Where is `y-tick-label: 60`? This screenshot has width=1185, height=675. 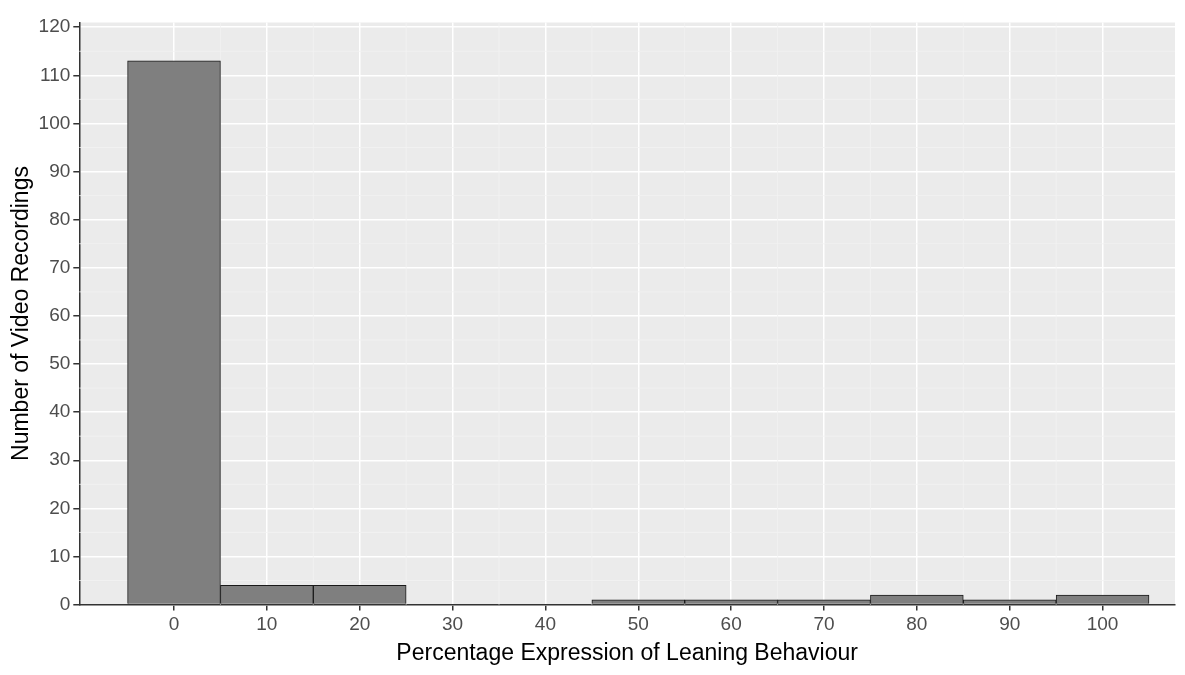 y-tick-label: 60 is located at coordinates (60, 315).